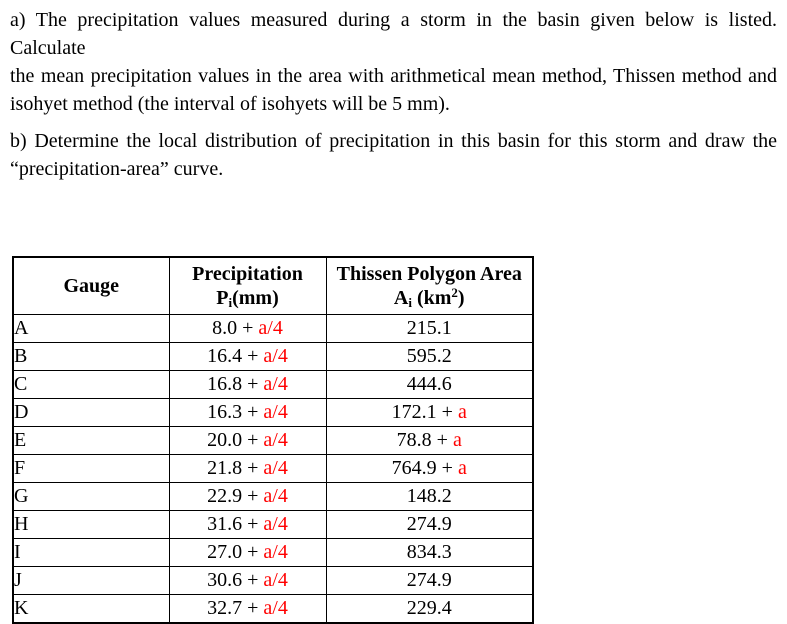  Describe the element at coordinates (91, 285) in the screenshot. I see `column-header-gauge: Gauge` at that location.